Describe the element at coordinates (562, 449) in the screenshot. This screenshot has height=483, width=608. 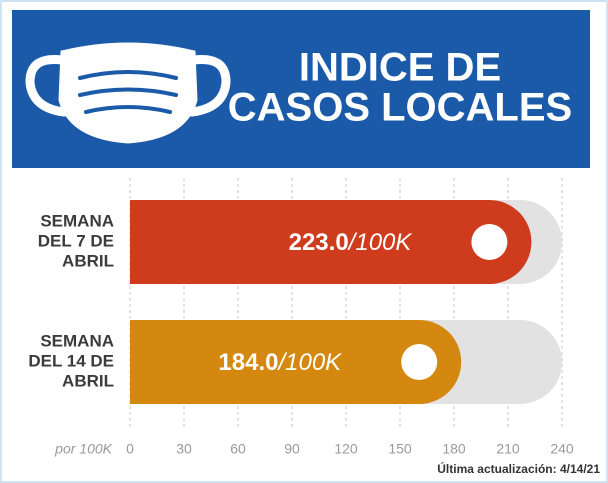
I see `x-tick-label: 240` at that location.